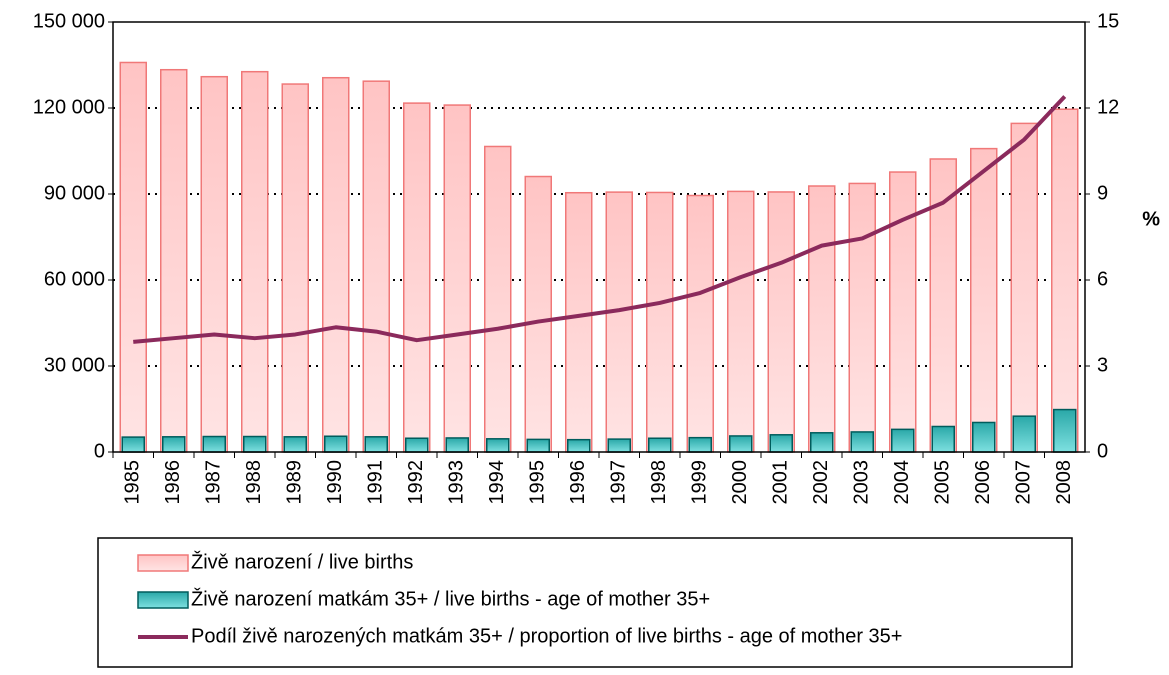 This screenshot has height=675, width=1169. I want to click on x-tick-label: 1997, so click(619, 482).